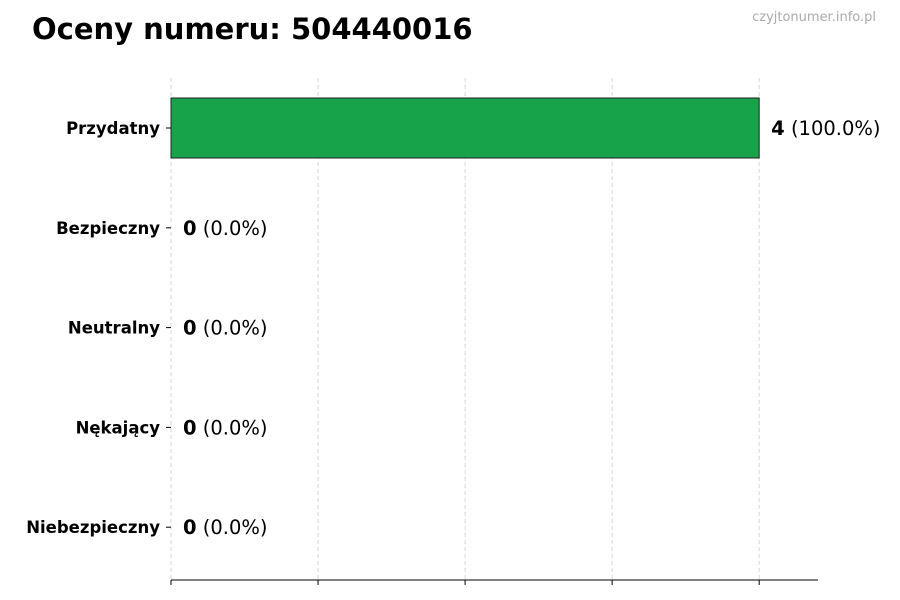 This screenshot has height=600, width=900. Describe the element at coordinates (108, 228) in the screenshot. I see `category-label: Bezpieczny` at that location.